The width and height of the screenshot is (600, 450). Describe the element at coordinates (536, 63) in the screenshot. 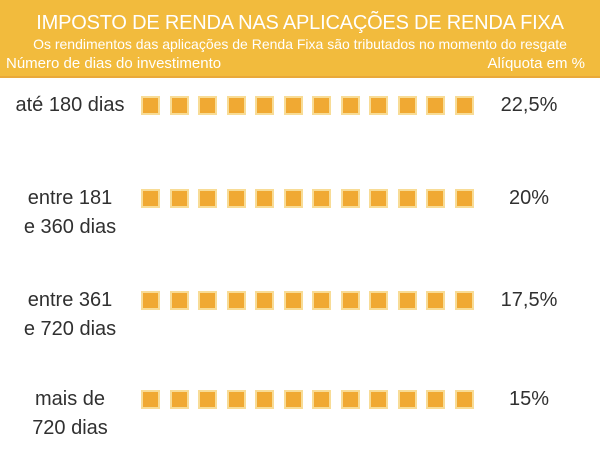

I see `axis-label-rate: Alíquota em %` at that location.